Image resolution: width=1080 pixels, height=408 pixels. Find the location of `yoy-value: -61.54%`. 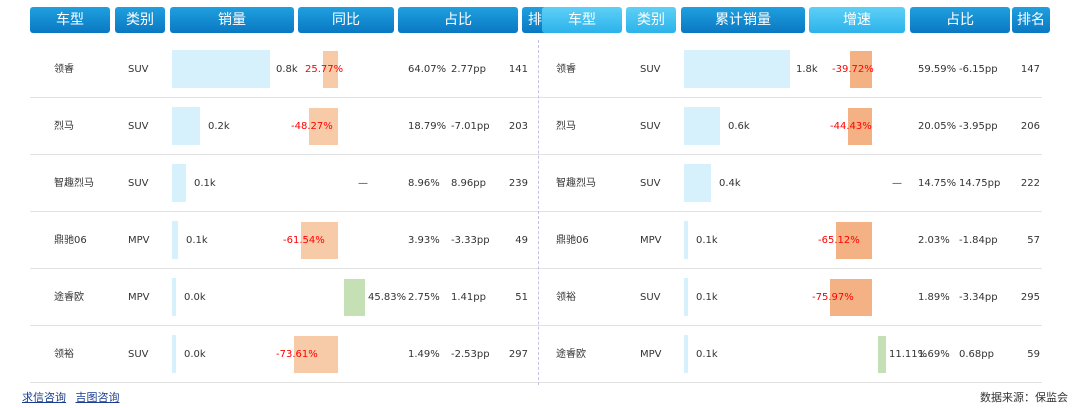

yoy-value: -61.54% is located at coordinates (304, 240).